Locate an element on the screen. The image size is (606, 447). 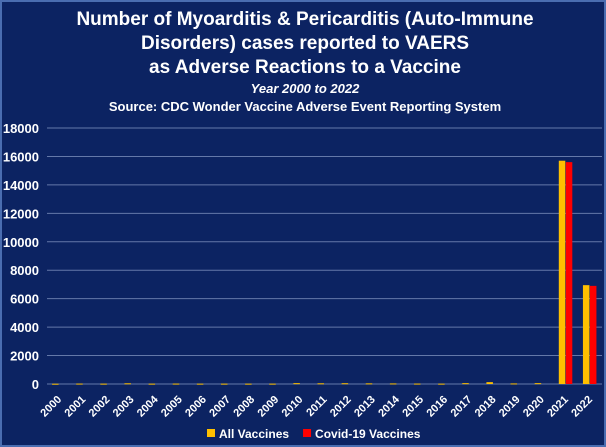
y-tick-label: 18000 is located at coordinates (21, 128).